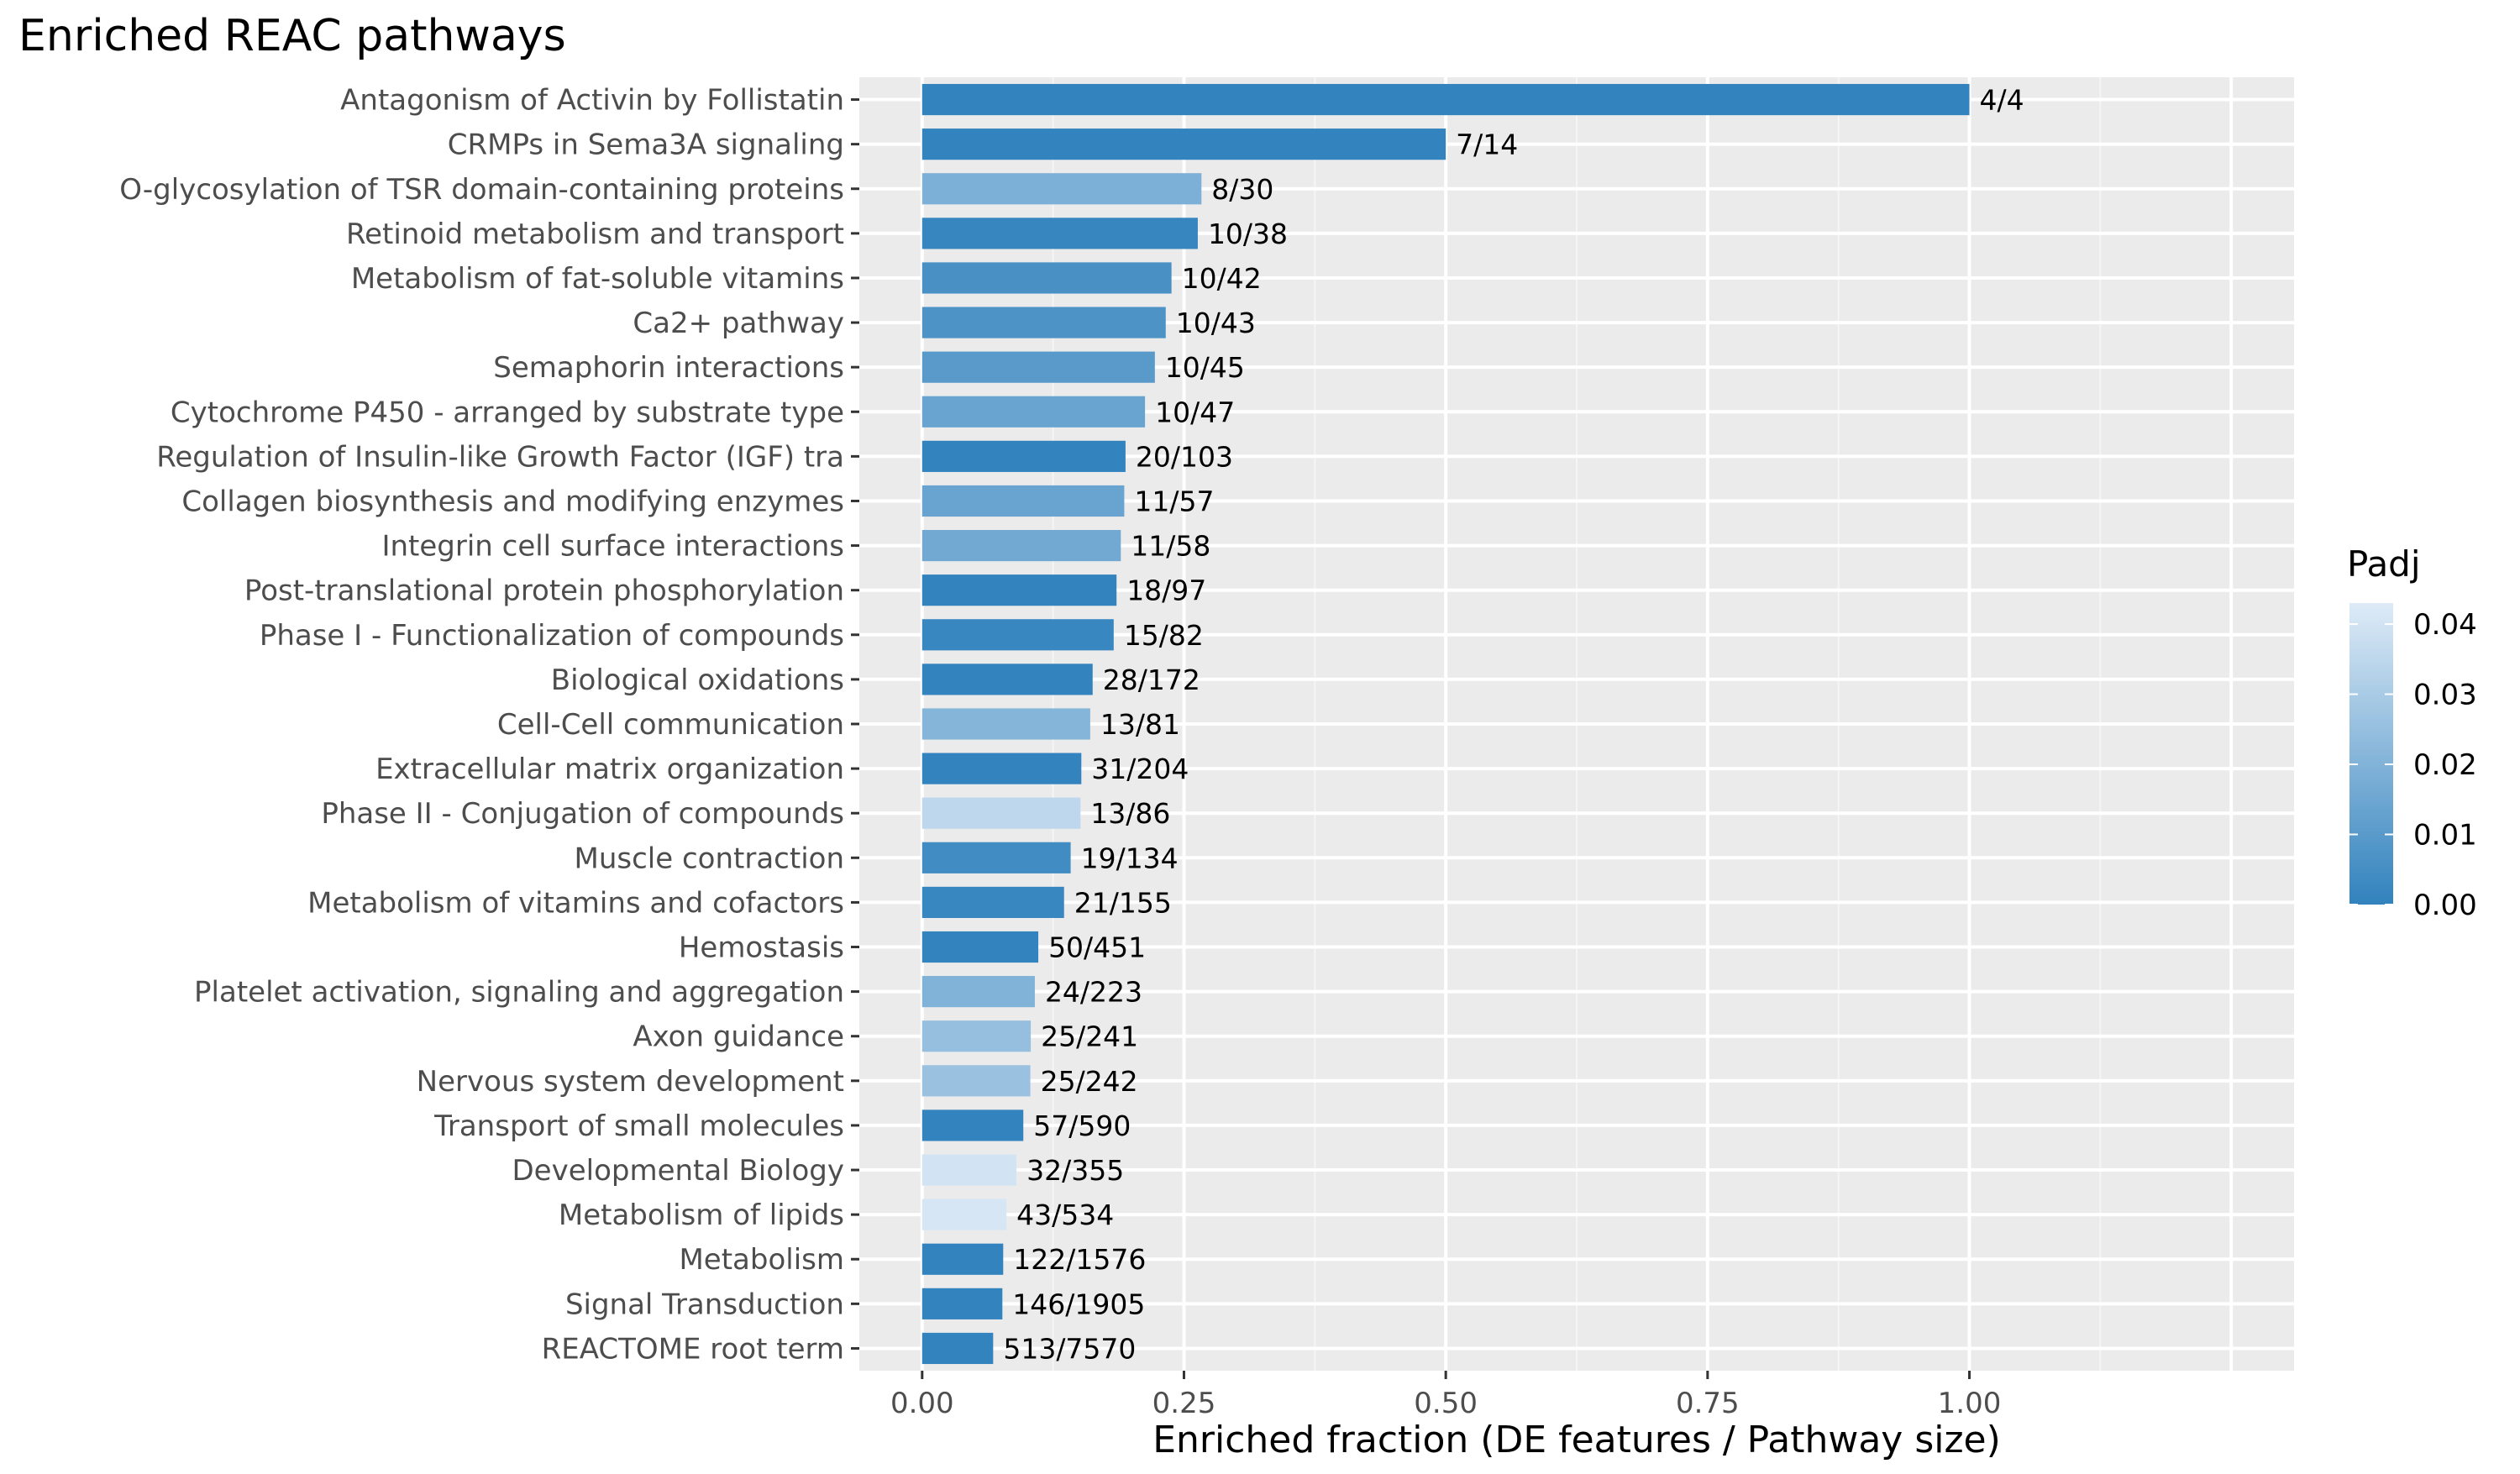 The width and height of the screenshot is (2520, 1474). What do you see at coordinates (2371, 754) in the screenshot?
I see `legend-colorbar` at bounding box center [2371, 754].